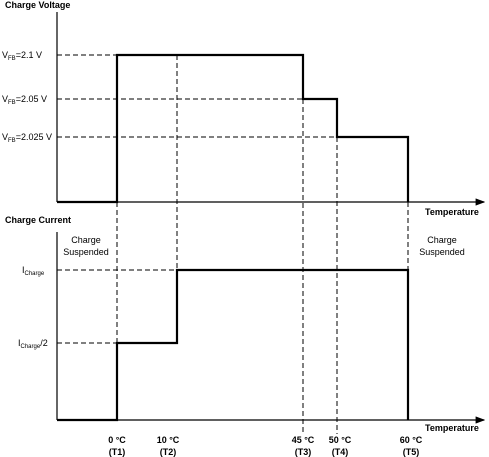 This screenshot has width=489, height=457. I want to click on voltage-title: Charge Voltage, so click(37, 5).